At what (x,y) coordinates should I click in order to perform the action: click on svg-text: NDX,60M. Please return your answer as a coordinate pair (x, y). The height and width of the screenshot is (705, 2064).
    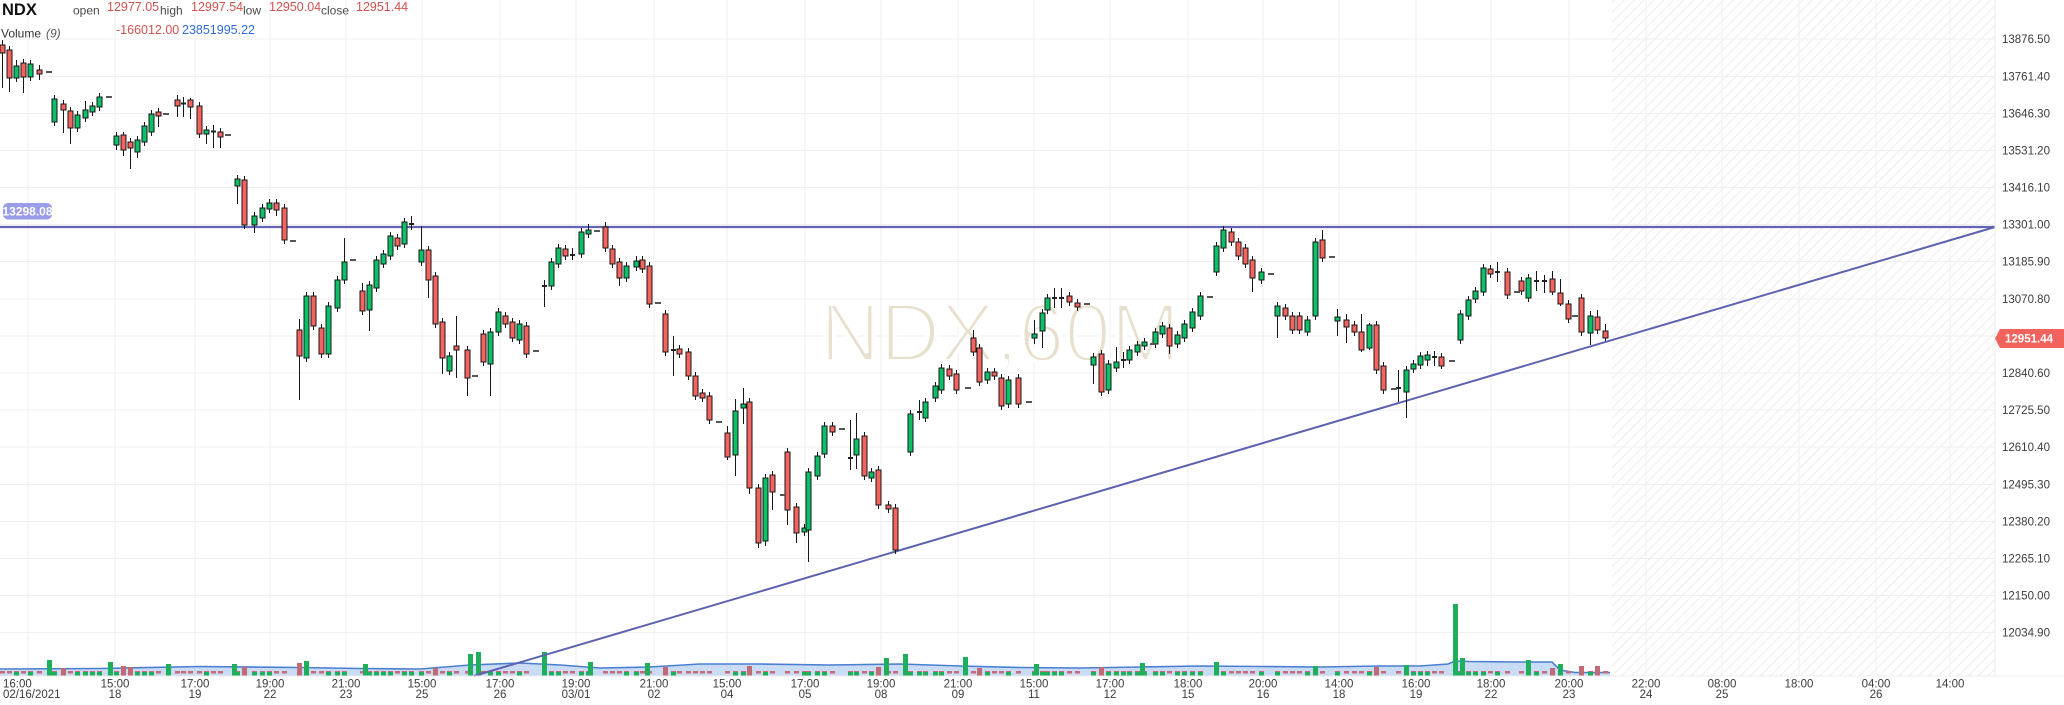
    Looking at the image, I should click on (1000, 332).